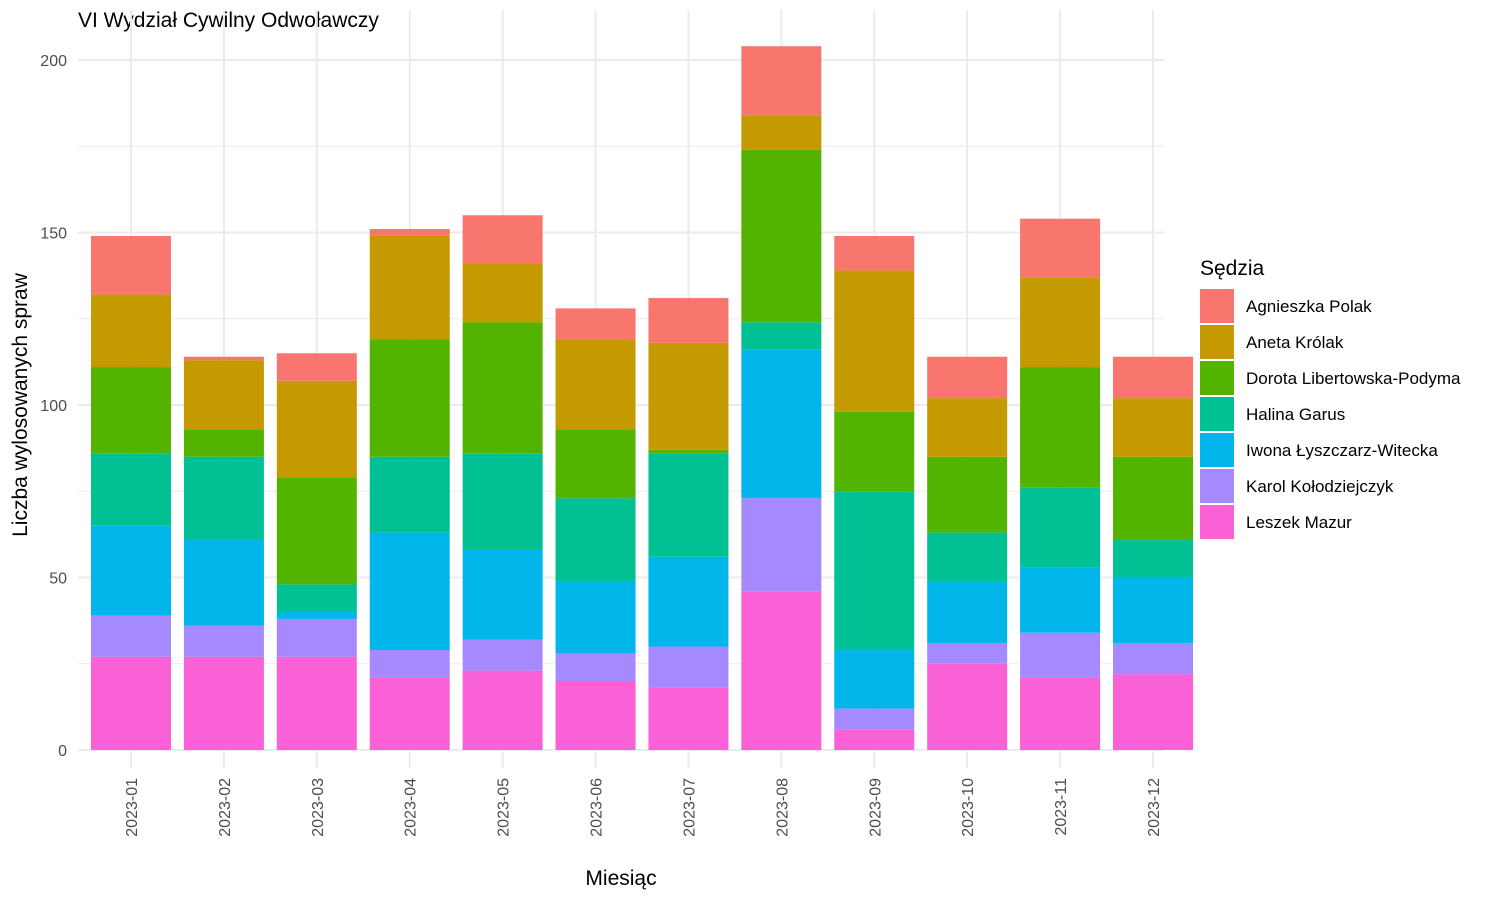 Image resolution: width=1500 pixels, height=900 pixels. Describe the element at coordinates (411, 807) in the screenshot. I see `x-tick-label: 2023-04` at that location.